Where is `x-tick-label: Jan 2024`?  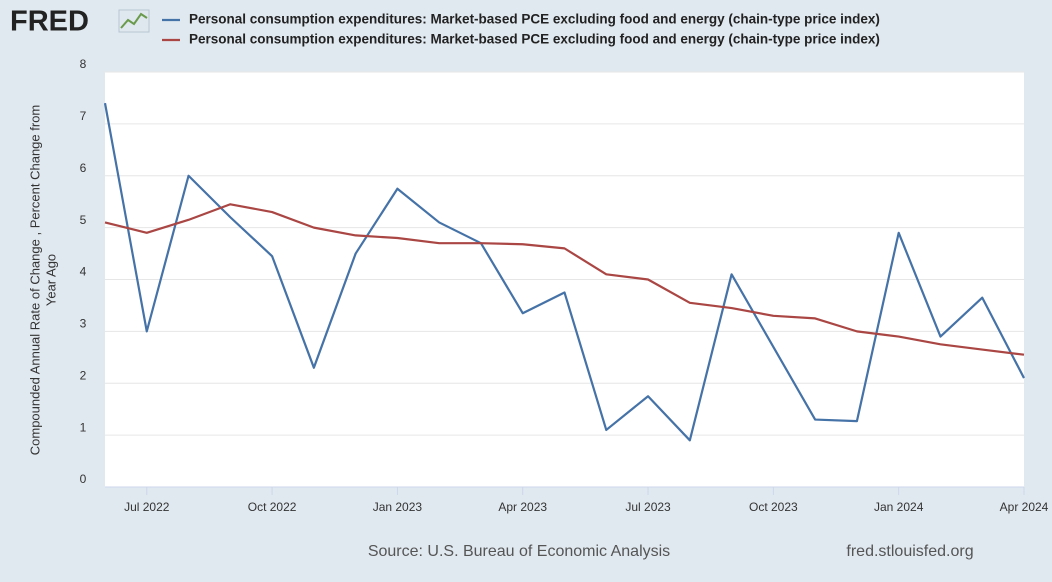
x-tick-label: Jan 2024 is located at coordinates (899, 507).